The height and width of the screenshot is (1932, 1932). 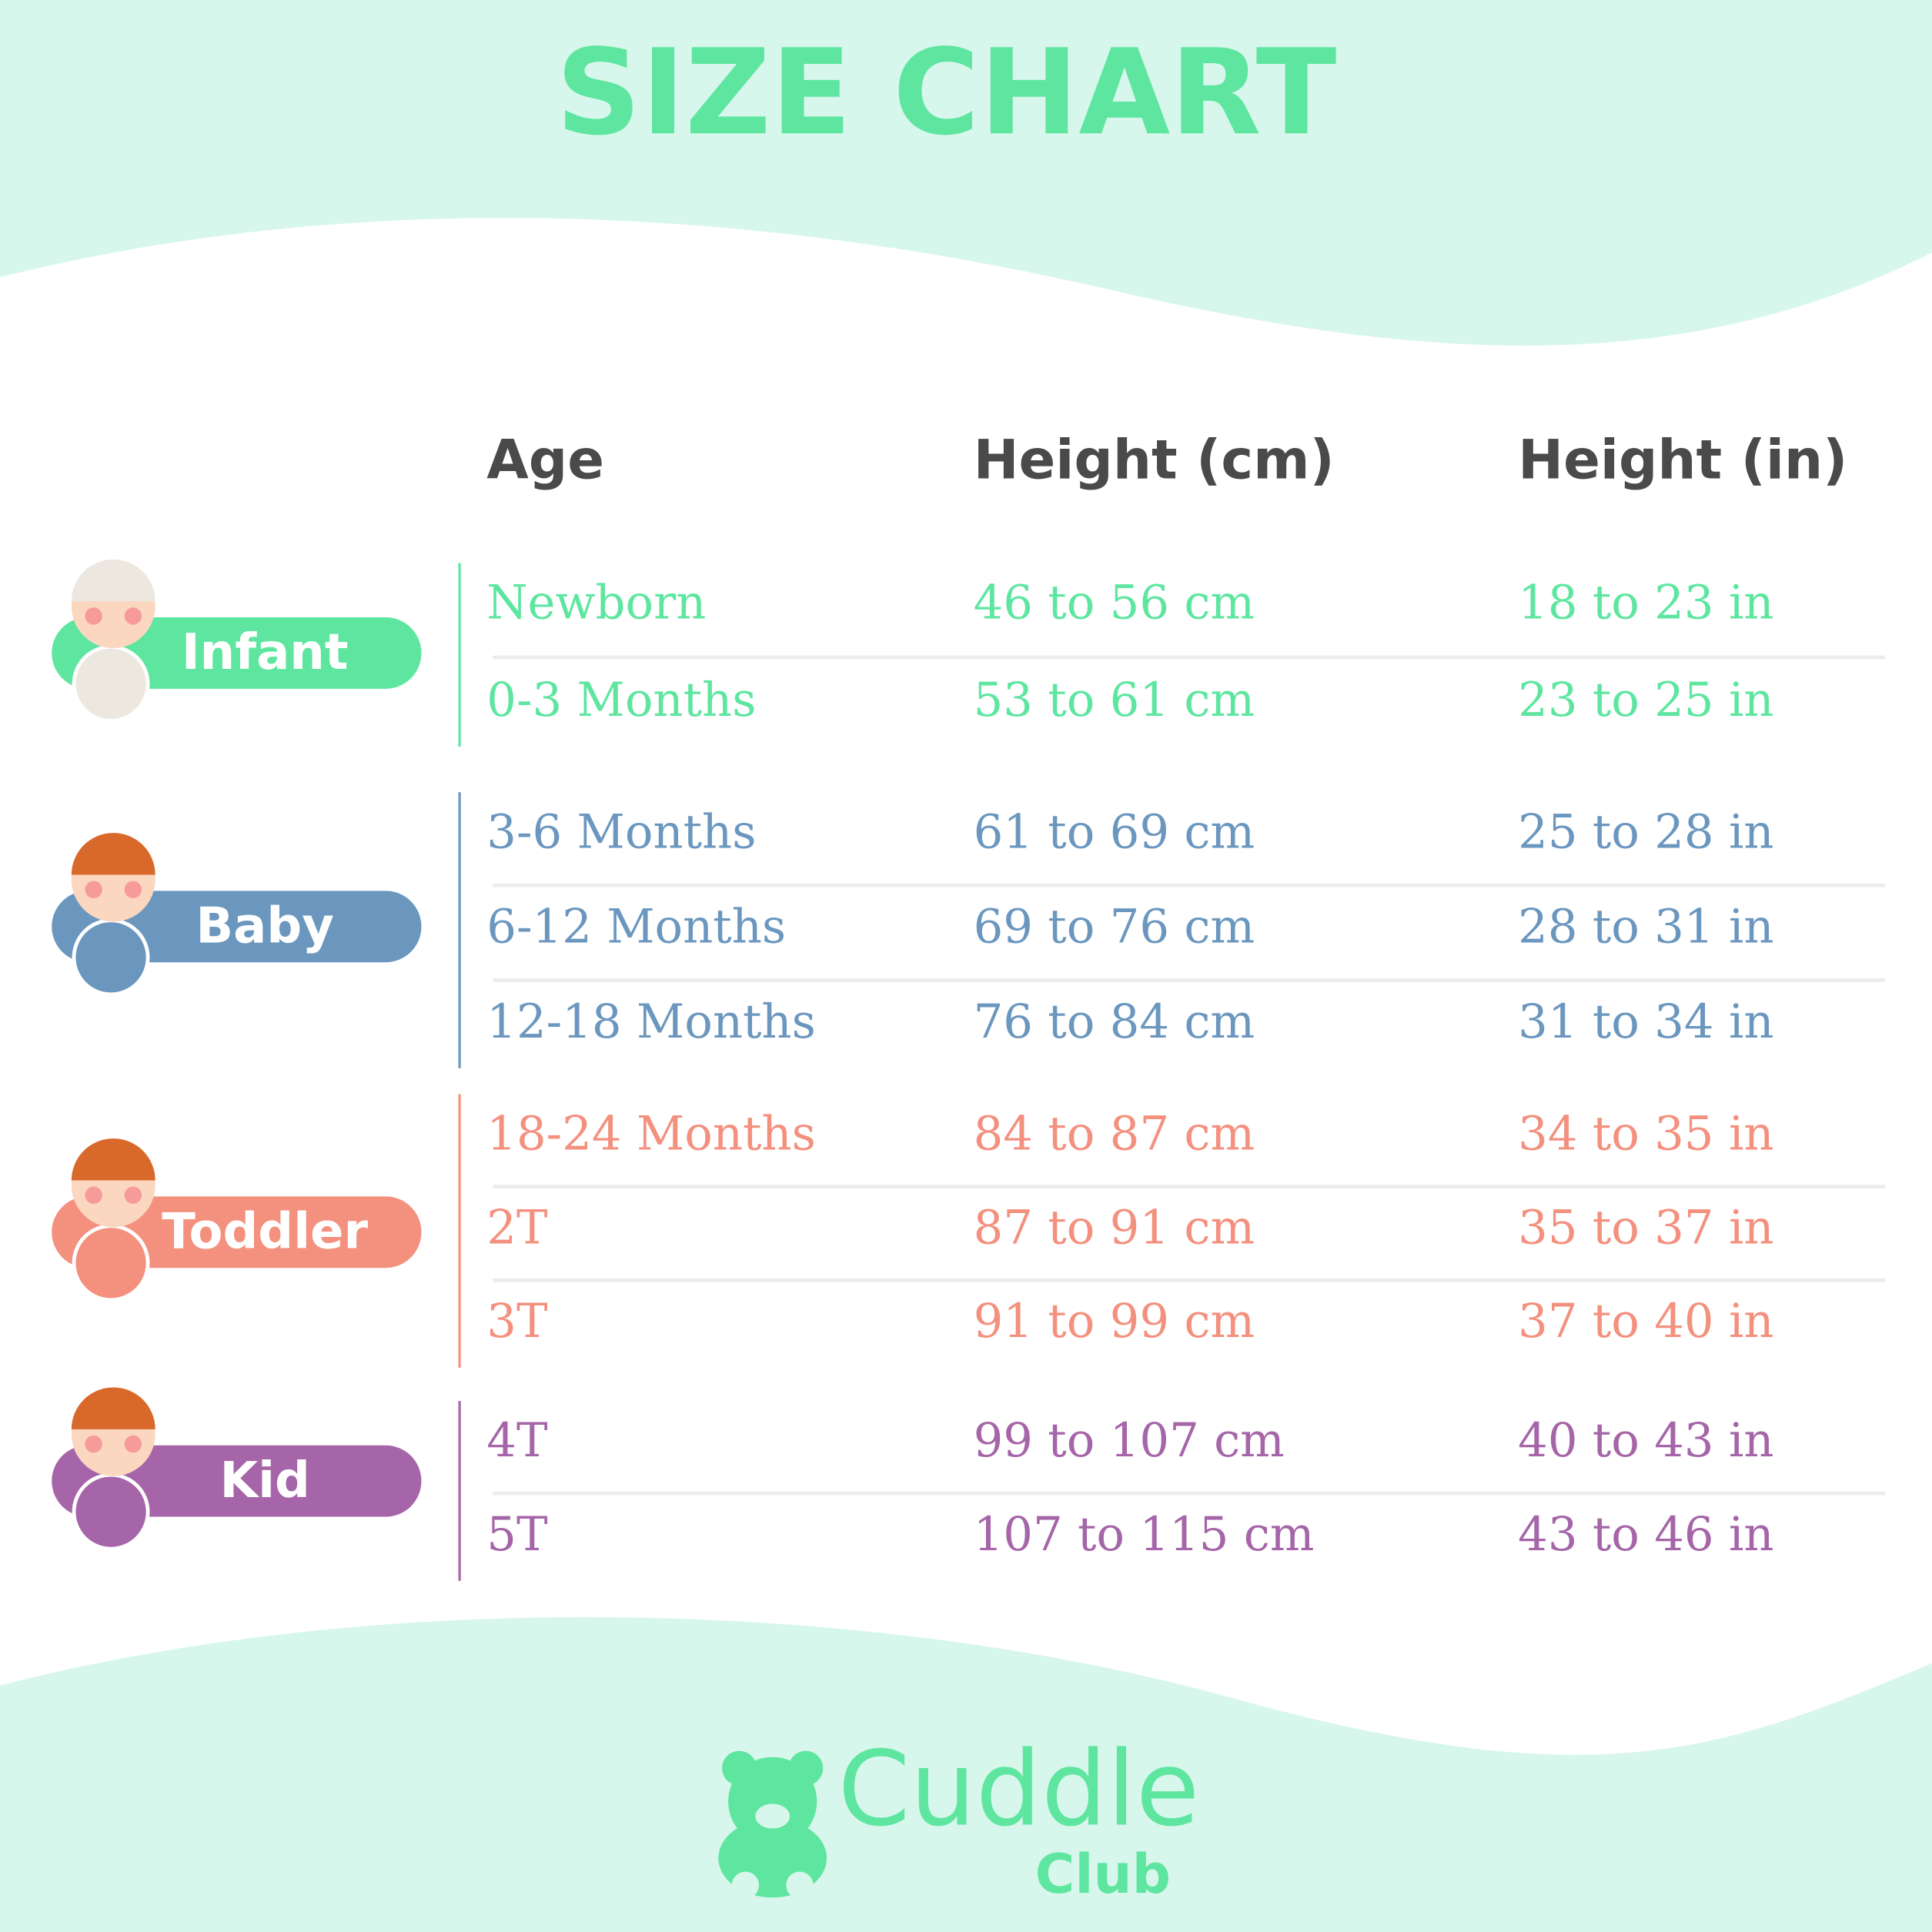 I want to click on table-cell: Newborn, so click(x=596, y=603).